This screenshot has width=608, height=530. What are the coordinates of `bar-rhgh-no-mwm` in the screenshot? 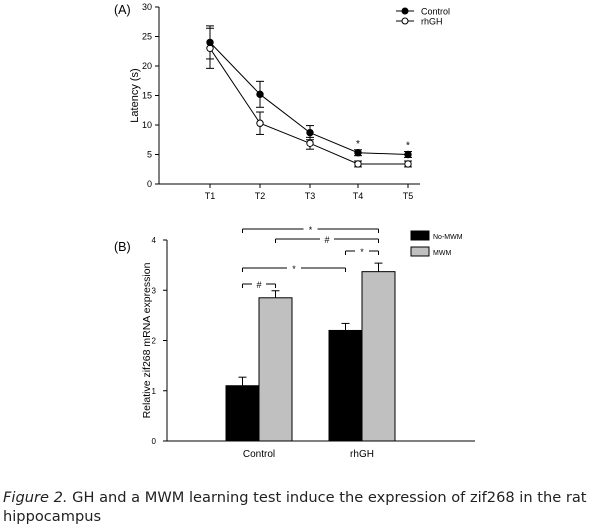 It's located at (345, 385).